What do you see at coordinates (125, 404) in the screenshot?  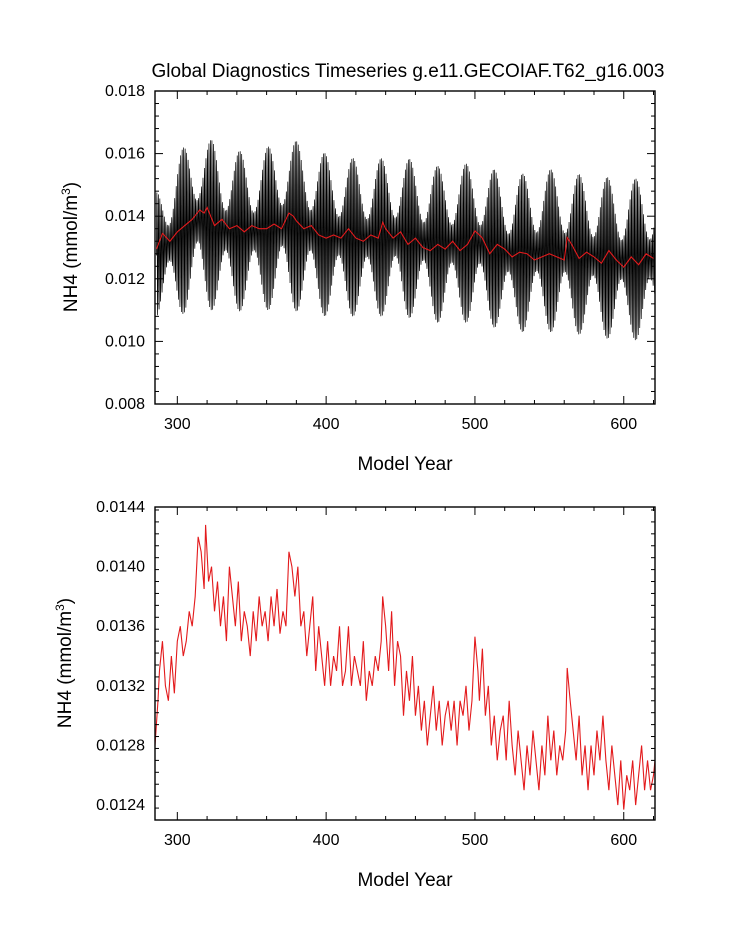 I see `top-y-tick-label: 0.008` at bounding box center [125, 404].